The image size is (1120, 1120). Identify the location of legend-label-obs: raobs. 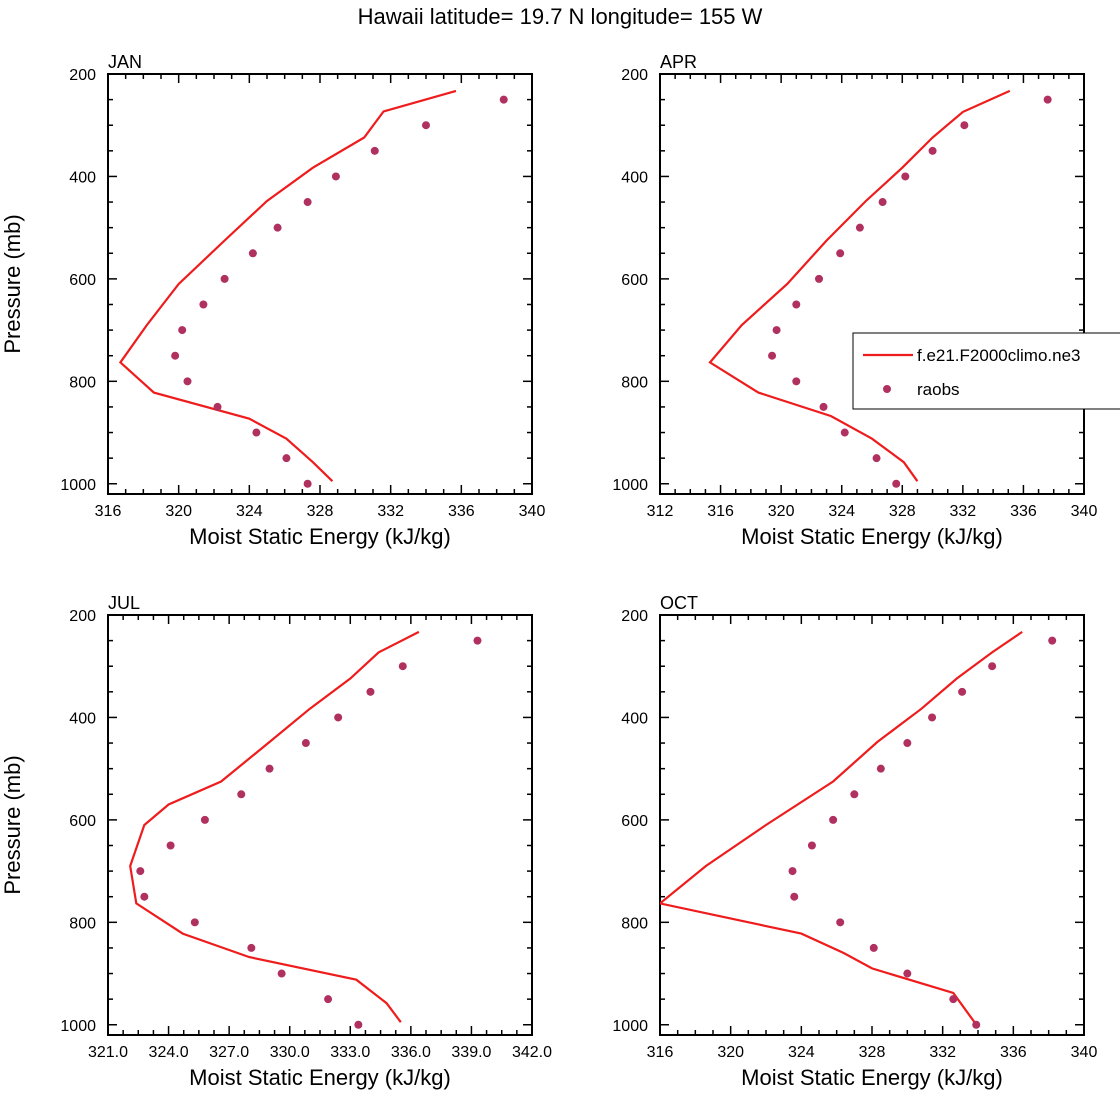
(938, 389).